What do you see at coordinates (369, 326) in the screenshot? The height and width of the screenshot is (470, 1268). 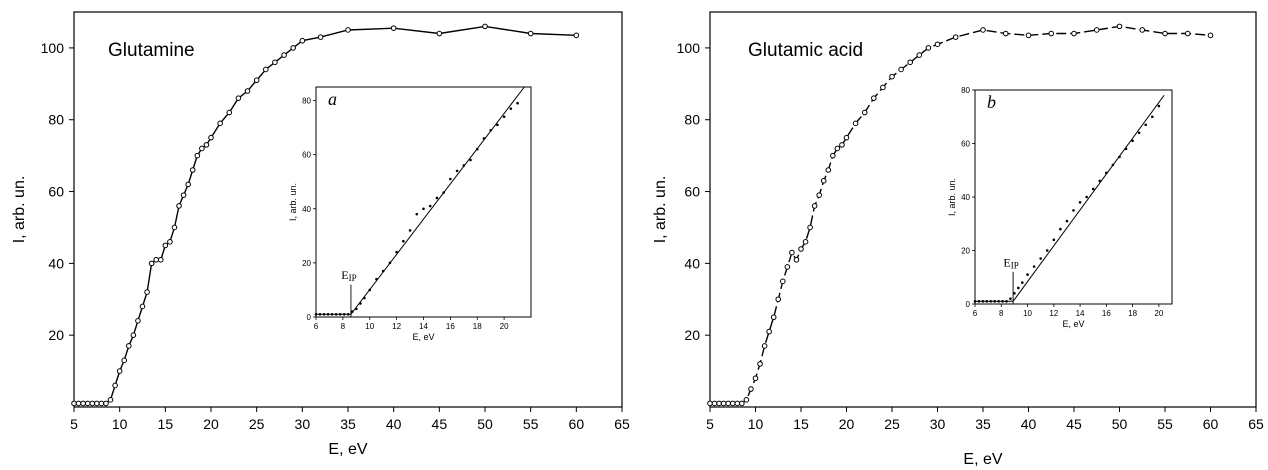 I see `inset-x-tick-label: 10` at bounding box center [369, 326].